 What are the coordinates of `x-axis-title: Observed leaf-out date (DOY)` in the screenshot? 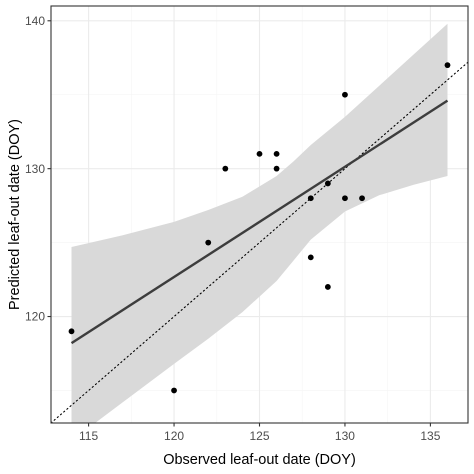 It's located at (259, 460).